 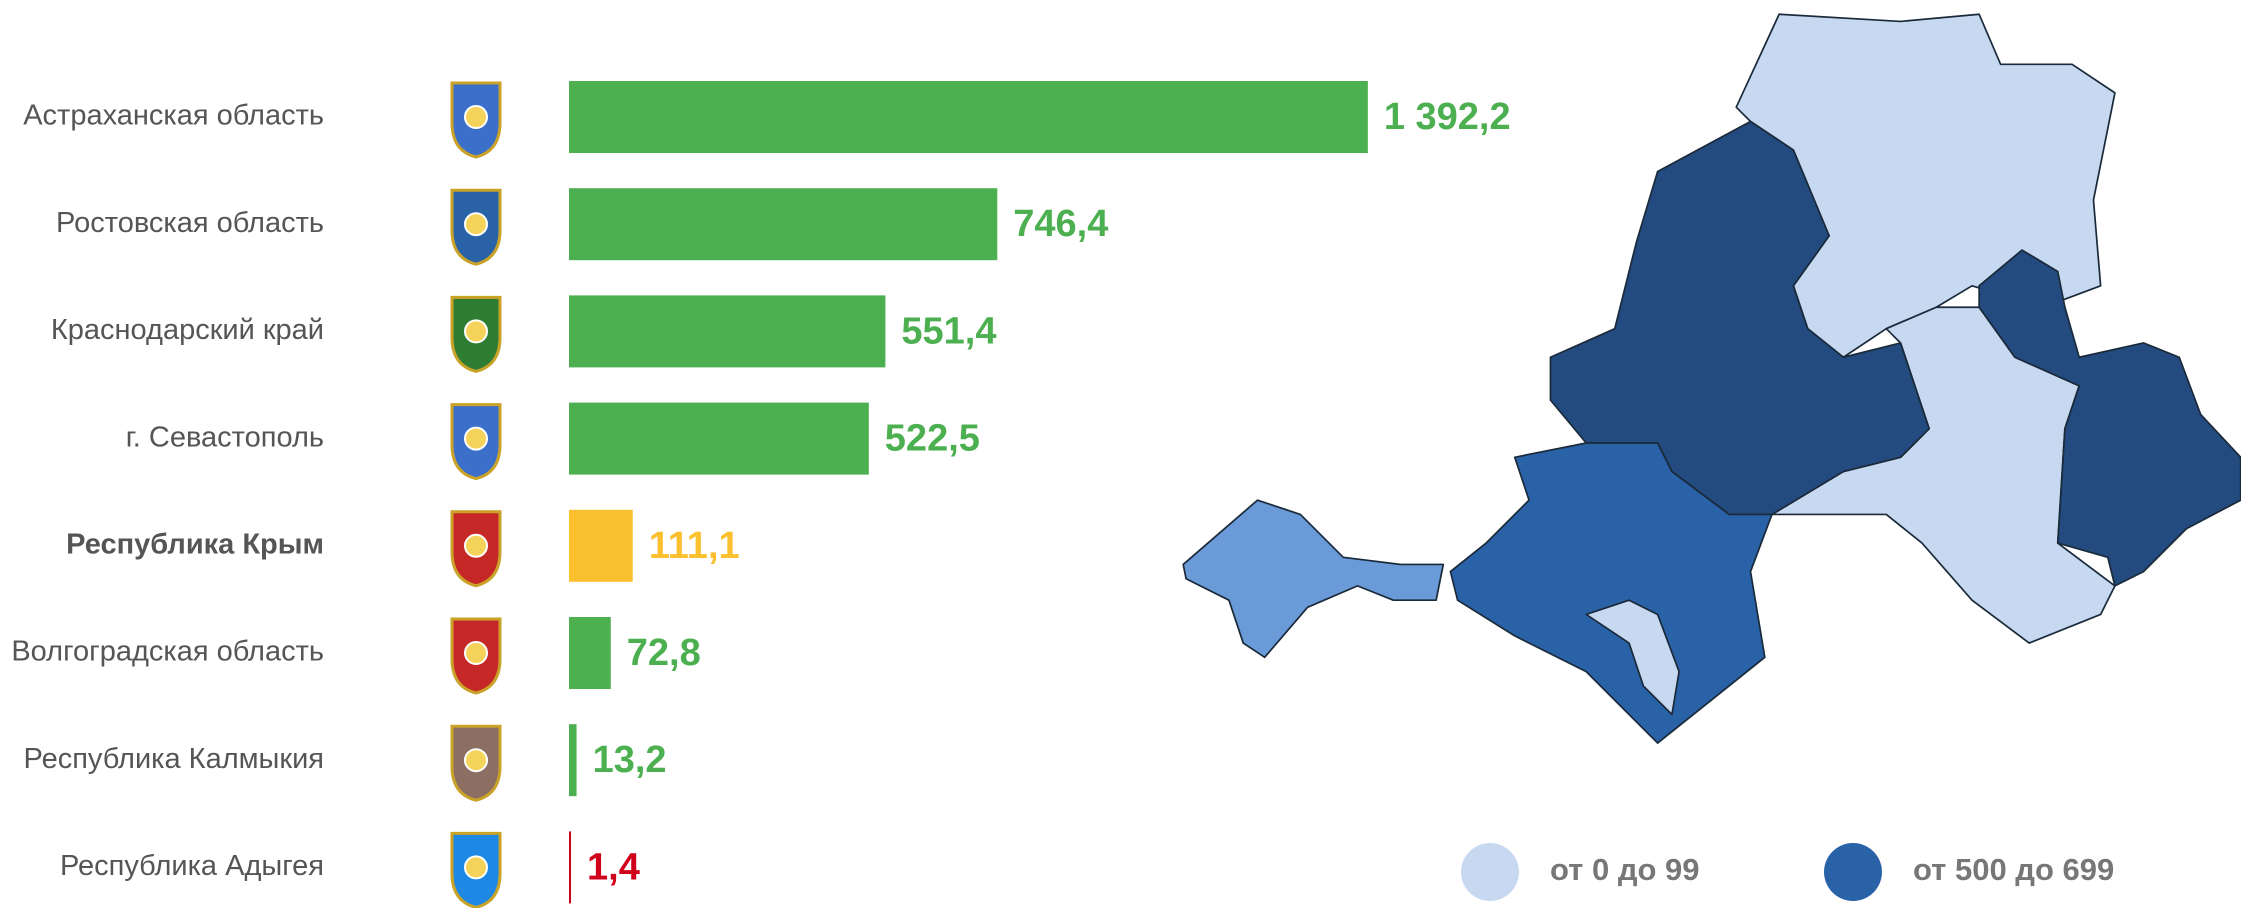 I want to click on category-label: Республика Адыгея, so click(x=192, y=866).